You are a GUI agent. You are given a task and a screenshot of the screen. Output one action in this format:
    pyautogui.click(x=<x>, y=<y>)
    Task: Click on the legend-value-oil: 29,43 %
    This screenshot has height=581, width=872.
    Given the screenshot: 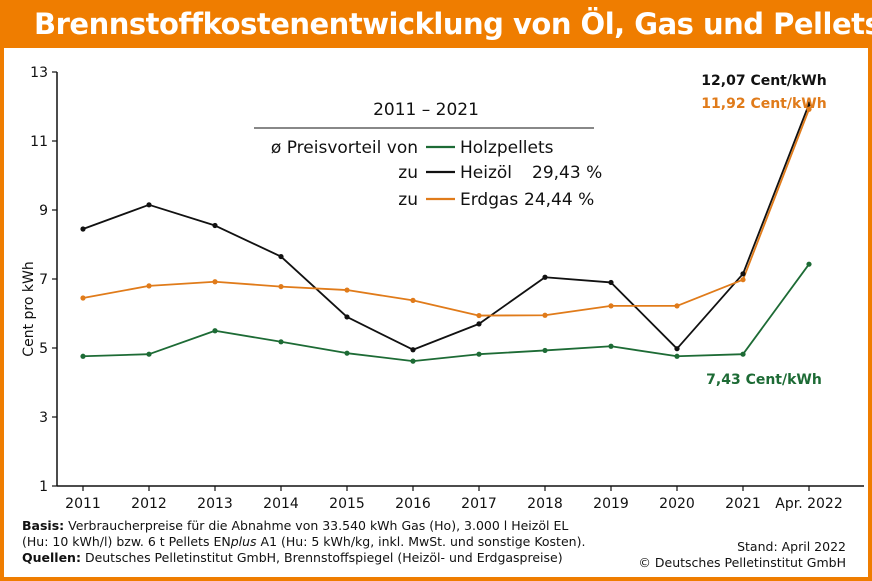 What is the action you would take?
    pyautogui.click(x=567, y=173)
    